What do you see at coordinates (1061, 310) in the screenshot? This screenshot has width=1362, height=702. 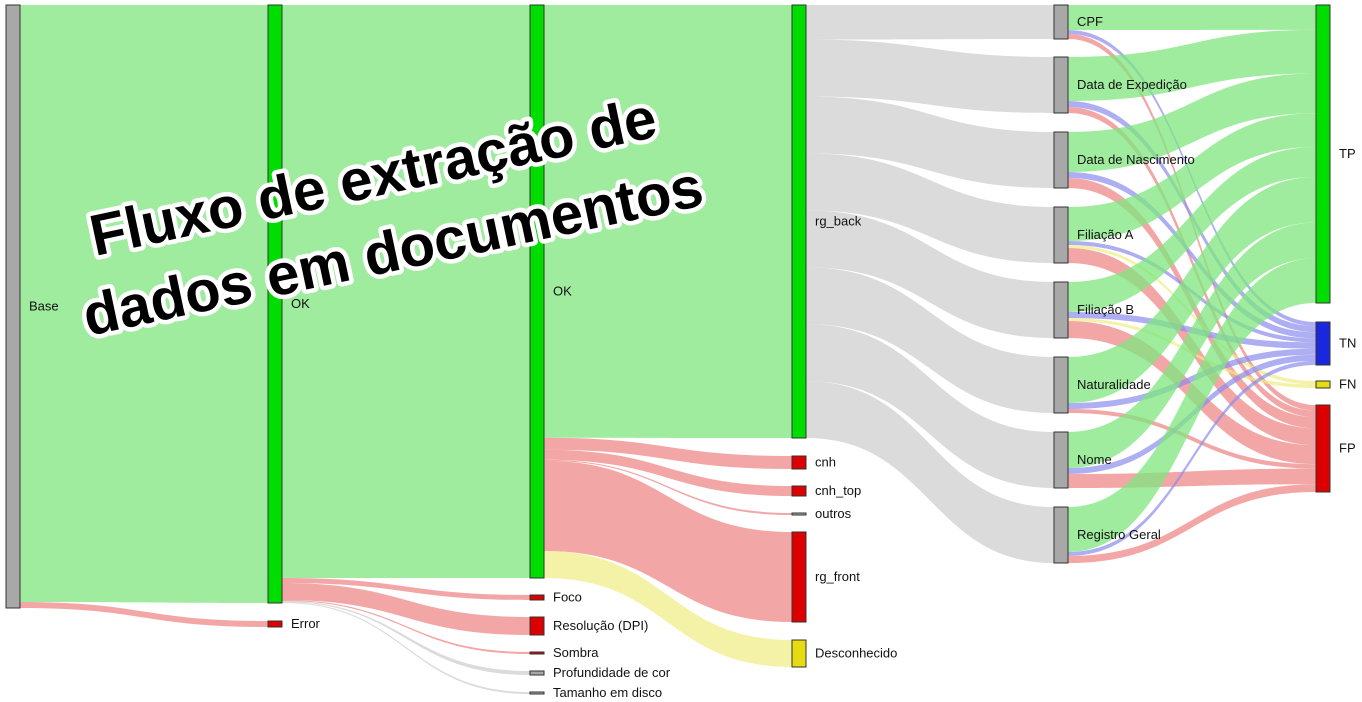 I see `node-filiacao_b` at bounding box center [1061, 310].